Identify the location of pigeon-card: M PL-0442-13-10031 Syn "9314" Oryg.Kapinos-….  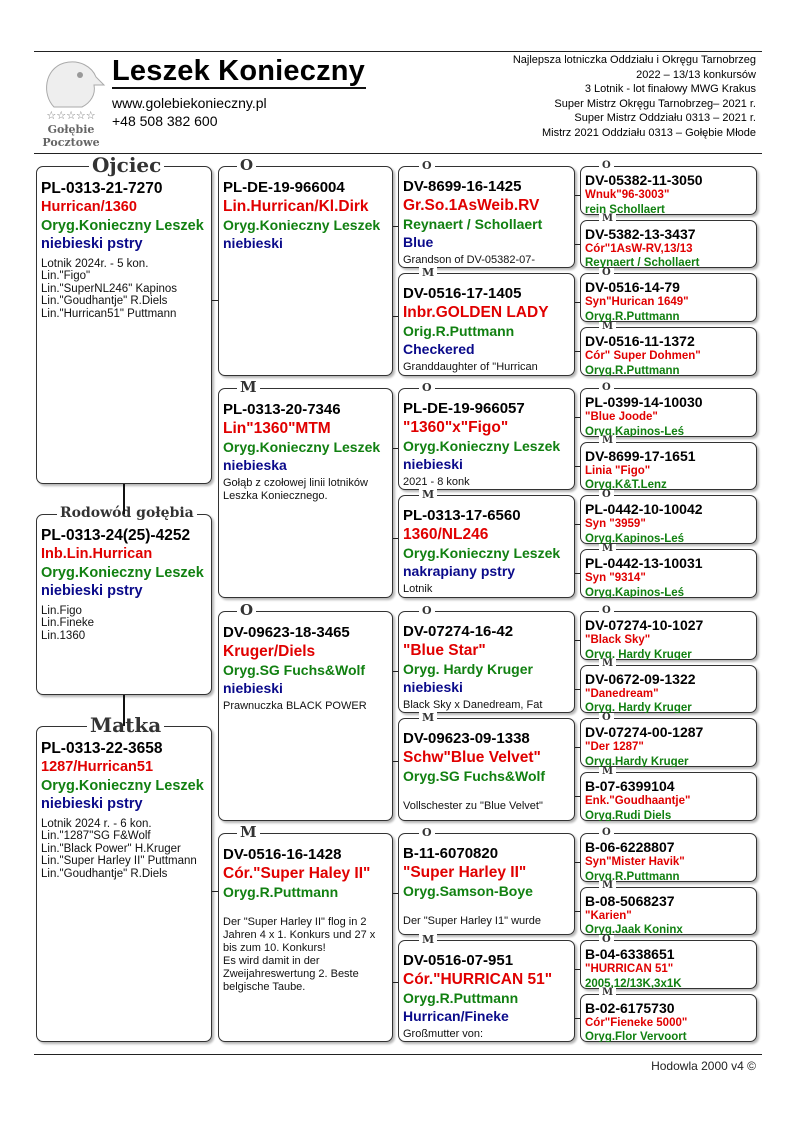
(668, 571).